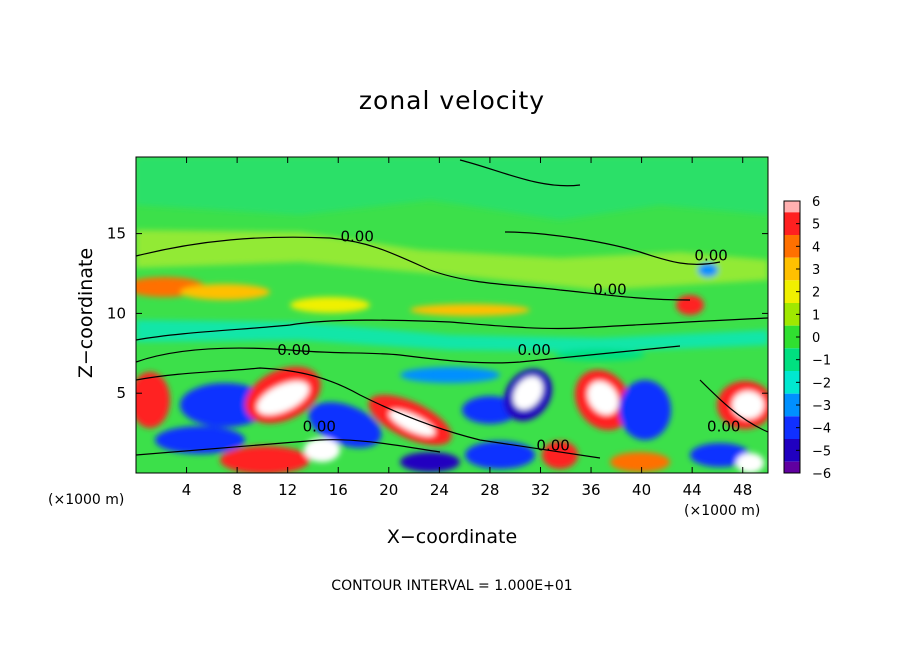 The width and height of the screenshot is (904, 654). Describe the element at coordinates (452, 537) in the screenshot. I see `x-axis-label: X−coordinate` at that location.